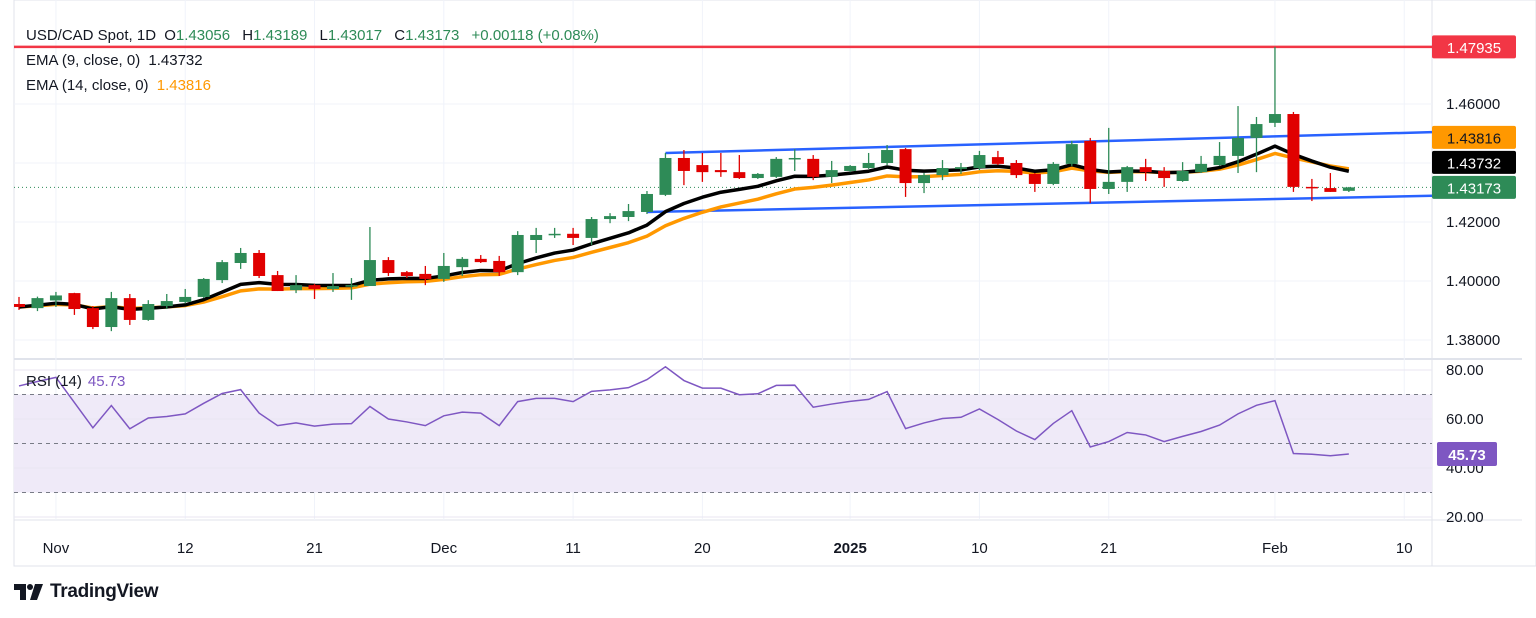 The image size is (1536, 618). What do you see at coordinates (1465, 370) in the screenshot?
I see `rsi-tick-label: 80.00` at bounding box center [1465, 370].